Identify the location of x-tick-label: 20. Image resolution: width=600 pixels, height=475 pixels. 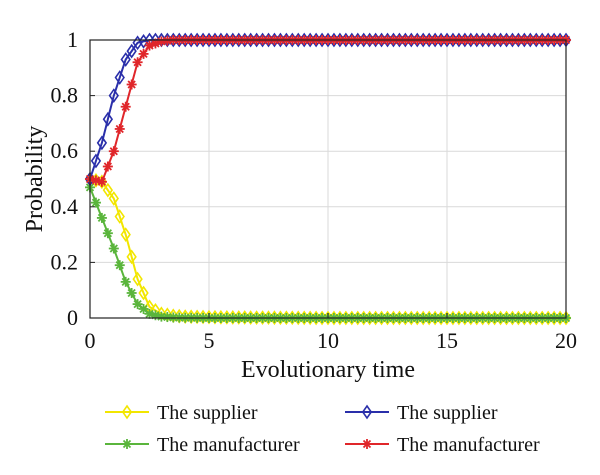
(566, 340).